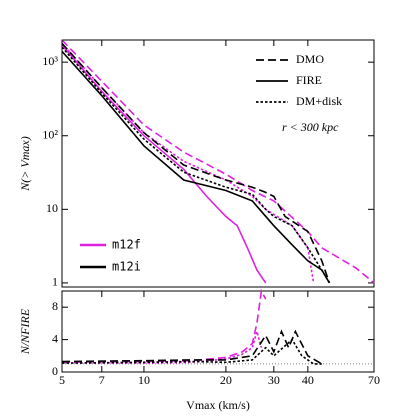  Describe the element at coordinates (55, 338) in the screenshot. I see `y-tick-label: 4` at that location.